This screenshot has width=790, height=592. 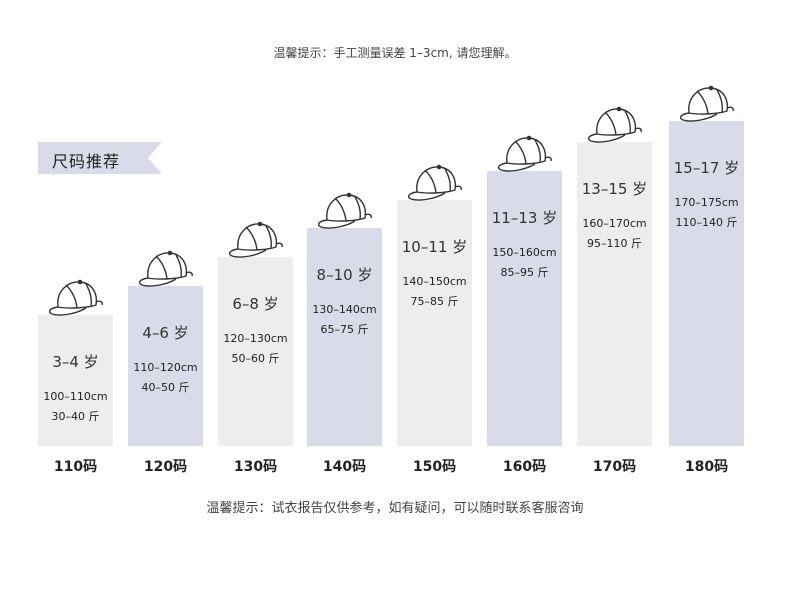 I want to click on weight-range: 65–75 斤, so click(x=344, y=329).